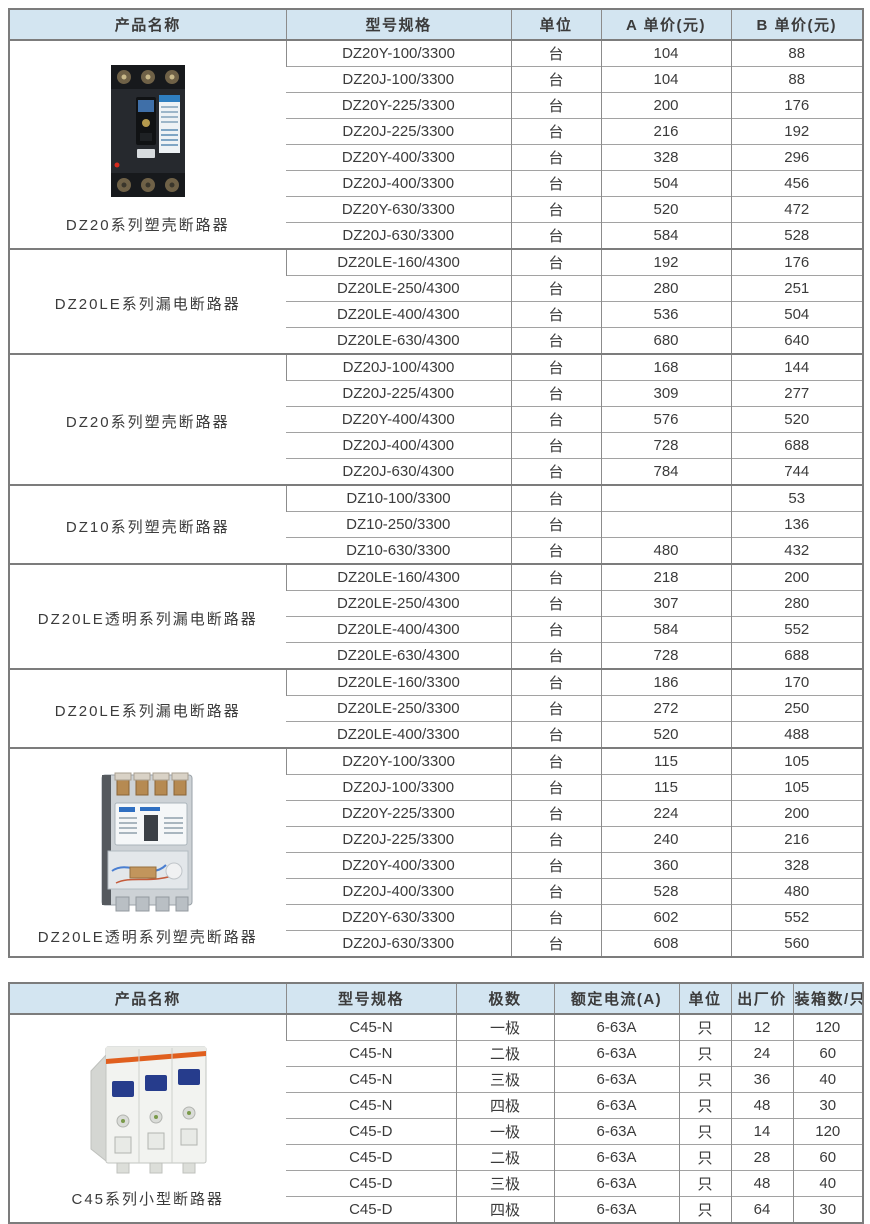 The width and height of the screenshot is (870, 1224). What do you see at coordinates (665, 53) in the screenshot?
I see `price-a-cell: 104` at bounding box center [665, 53].